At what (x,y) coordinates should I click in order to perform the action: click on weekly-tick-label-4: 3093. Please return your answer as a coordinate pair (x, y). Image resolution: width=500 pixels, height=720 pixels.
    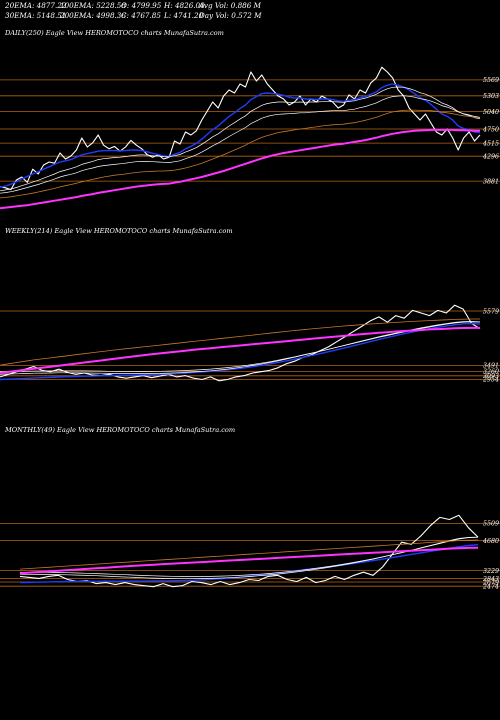
    Looking at the image, I should click on (491, 376).